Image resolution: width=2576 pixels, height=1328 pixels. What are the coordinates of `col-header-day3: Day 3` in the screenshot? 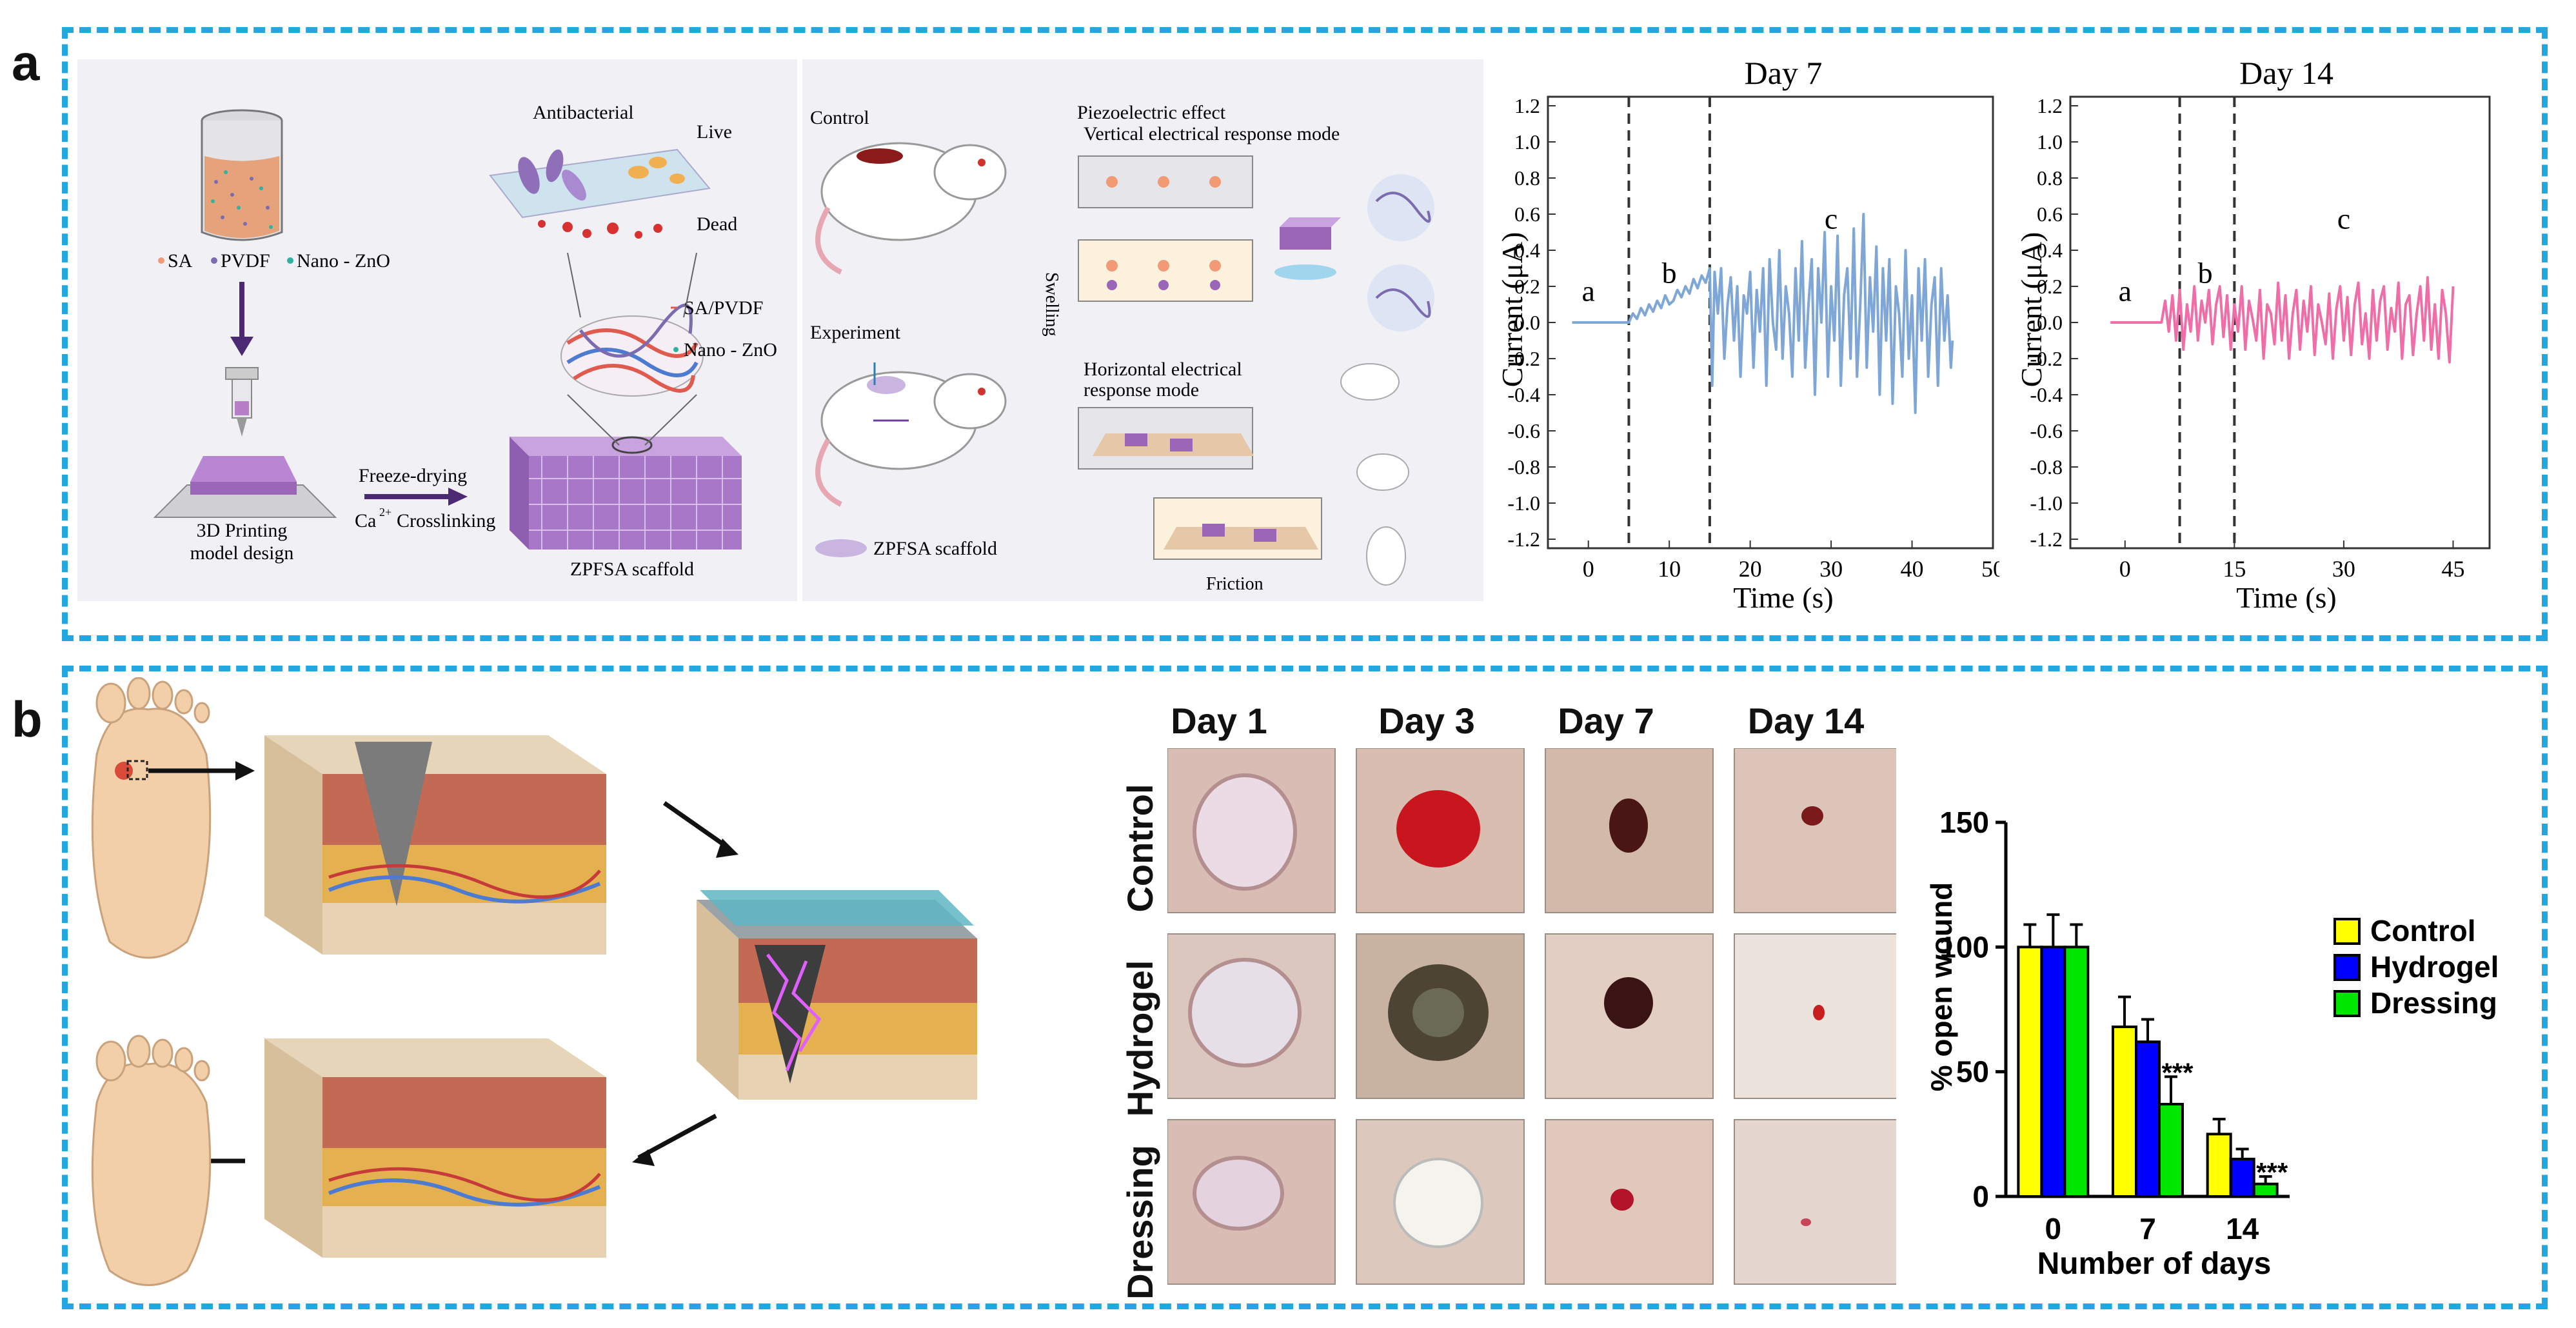 It's located at (1427, 721).